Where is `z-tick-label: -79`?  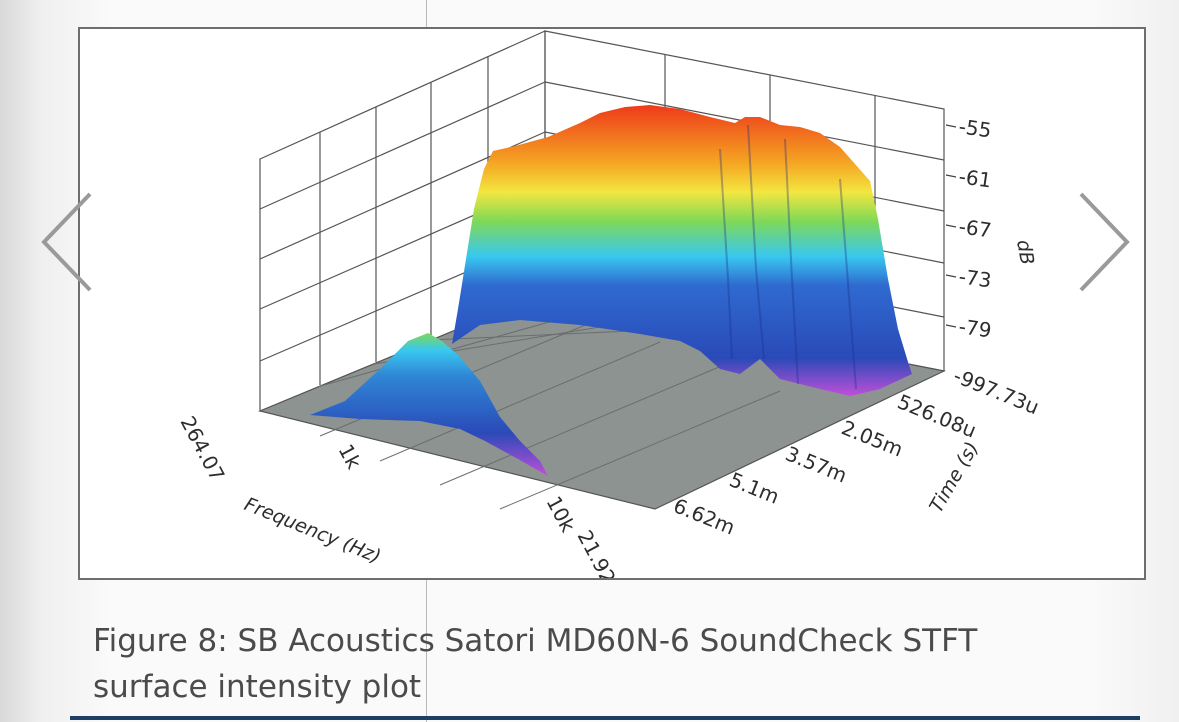
z-tick-label: -79 is located at coordinates (975, 328).